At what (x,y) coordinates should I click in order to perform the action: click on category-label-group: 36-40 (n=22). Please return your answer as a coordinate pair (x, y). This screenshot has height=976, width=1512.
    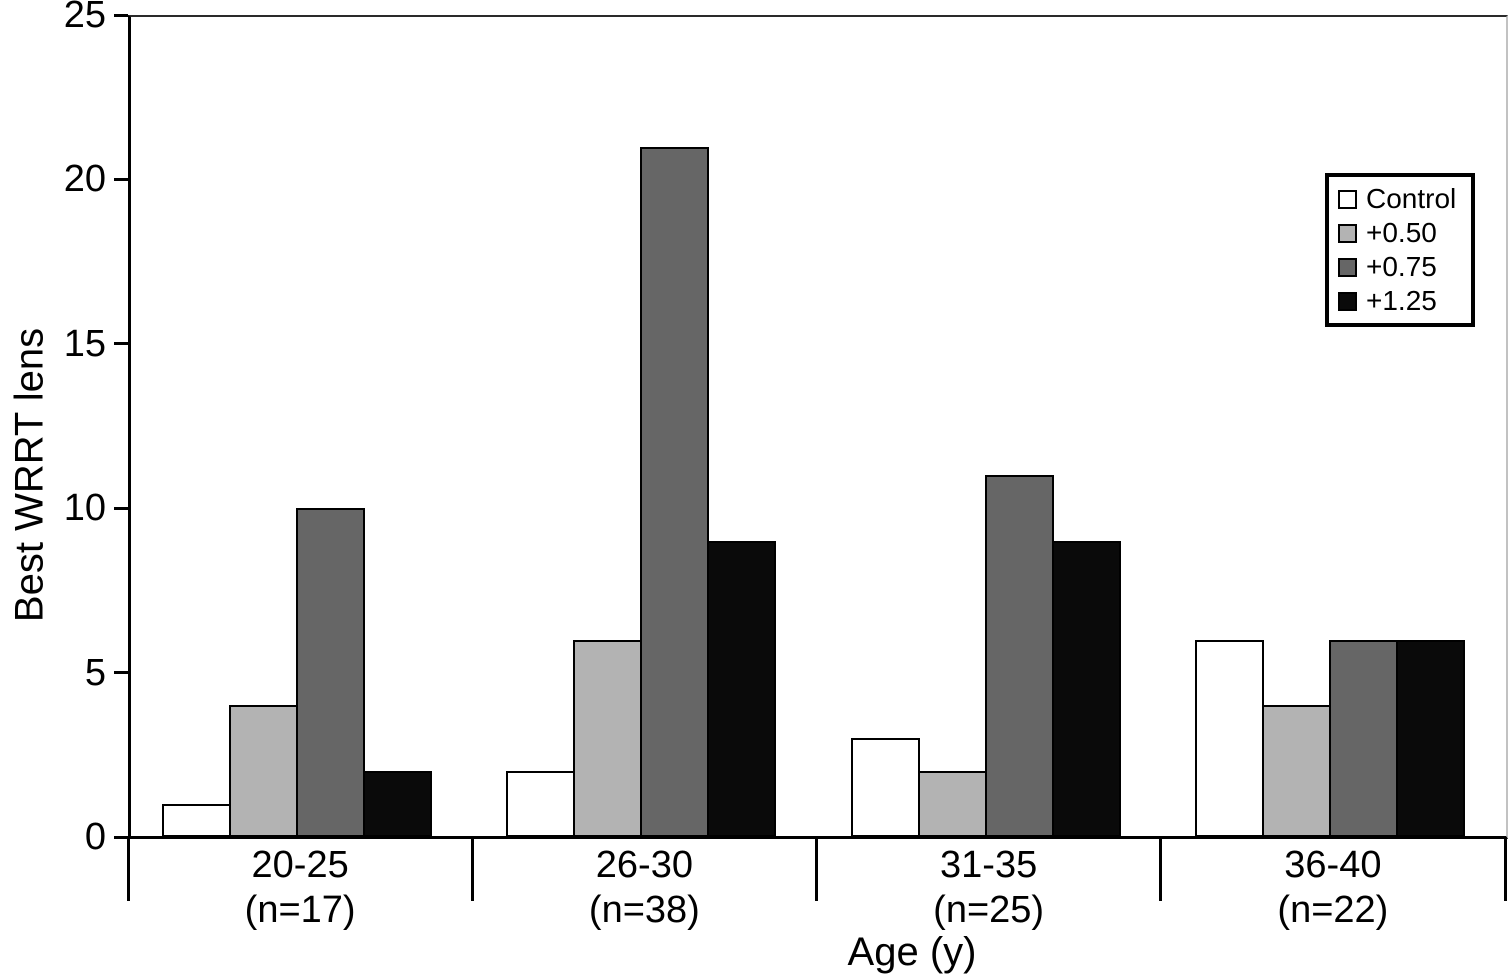
    Looking at the image, I should click on (1333, 888).